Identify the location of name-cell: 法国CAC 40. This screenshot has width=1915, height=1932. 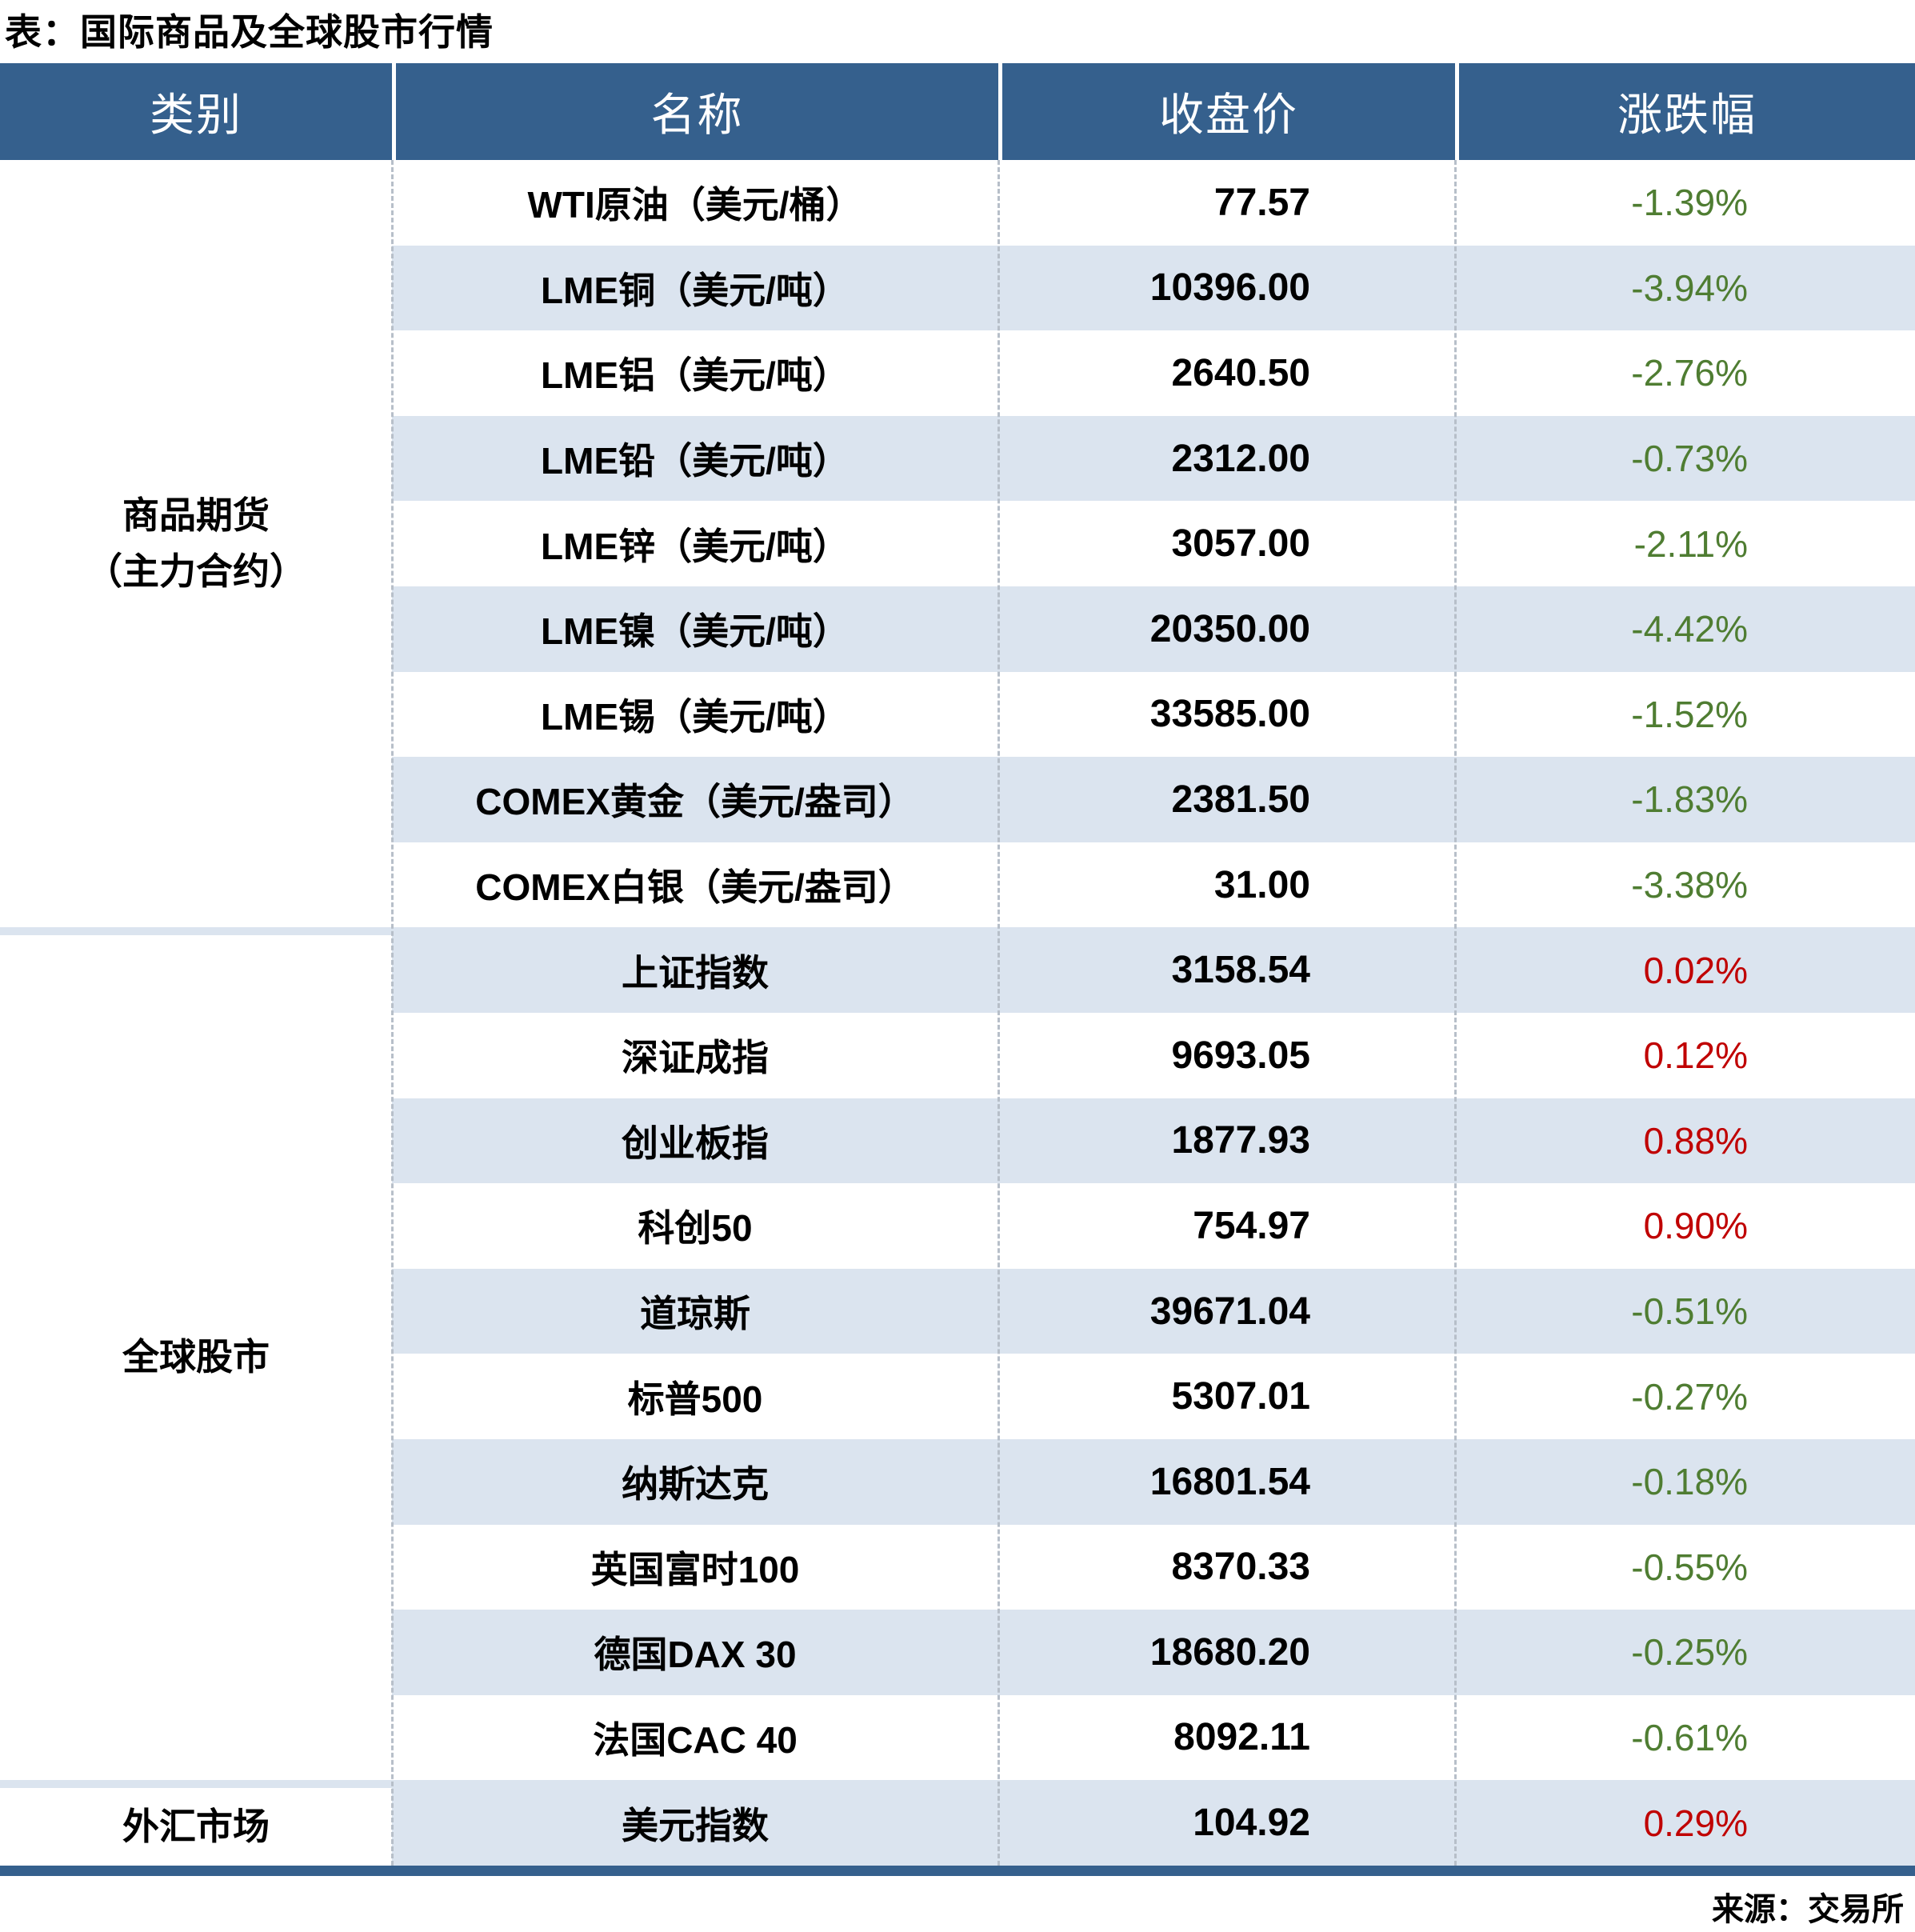
(695, 1739).